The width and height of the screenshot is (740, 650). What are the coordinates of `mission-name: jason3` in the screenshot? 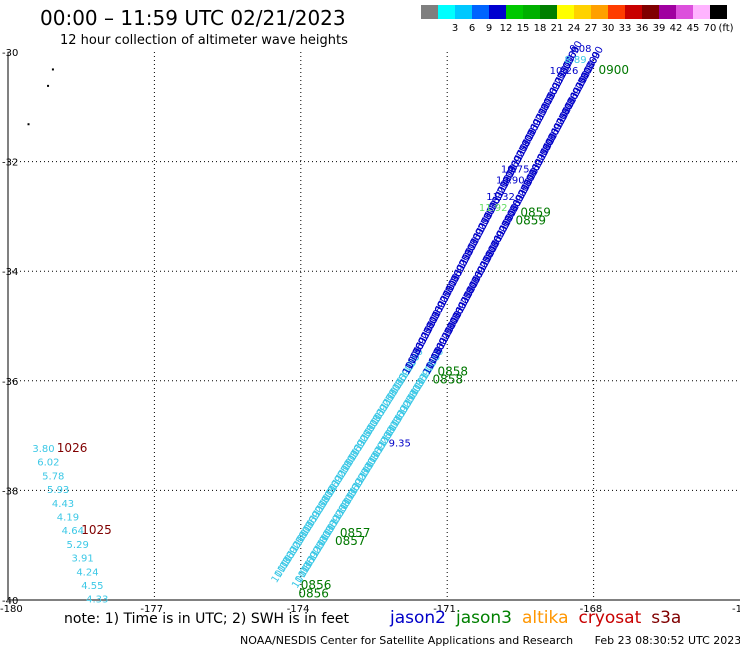 It's located at (484, 618).